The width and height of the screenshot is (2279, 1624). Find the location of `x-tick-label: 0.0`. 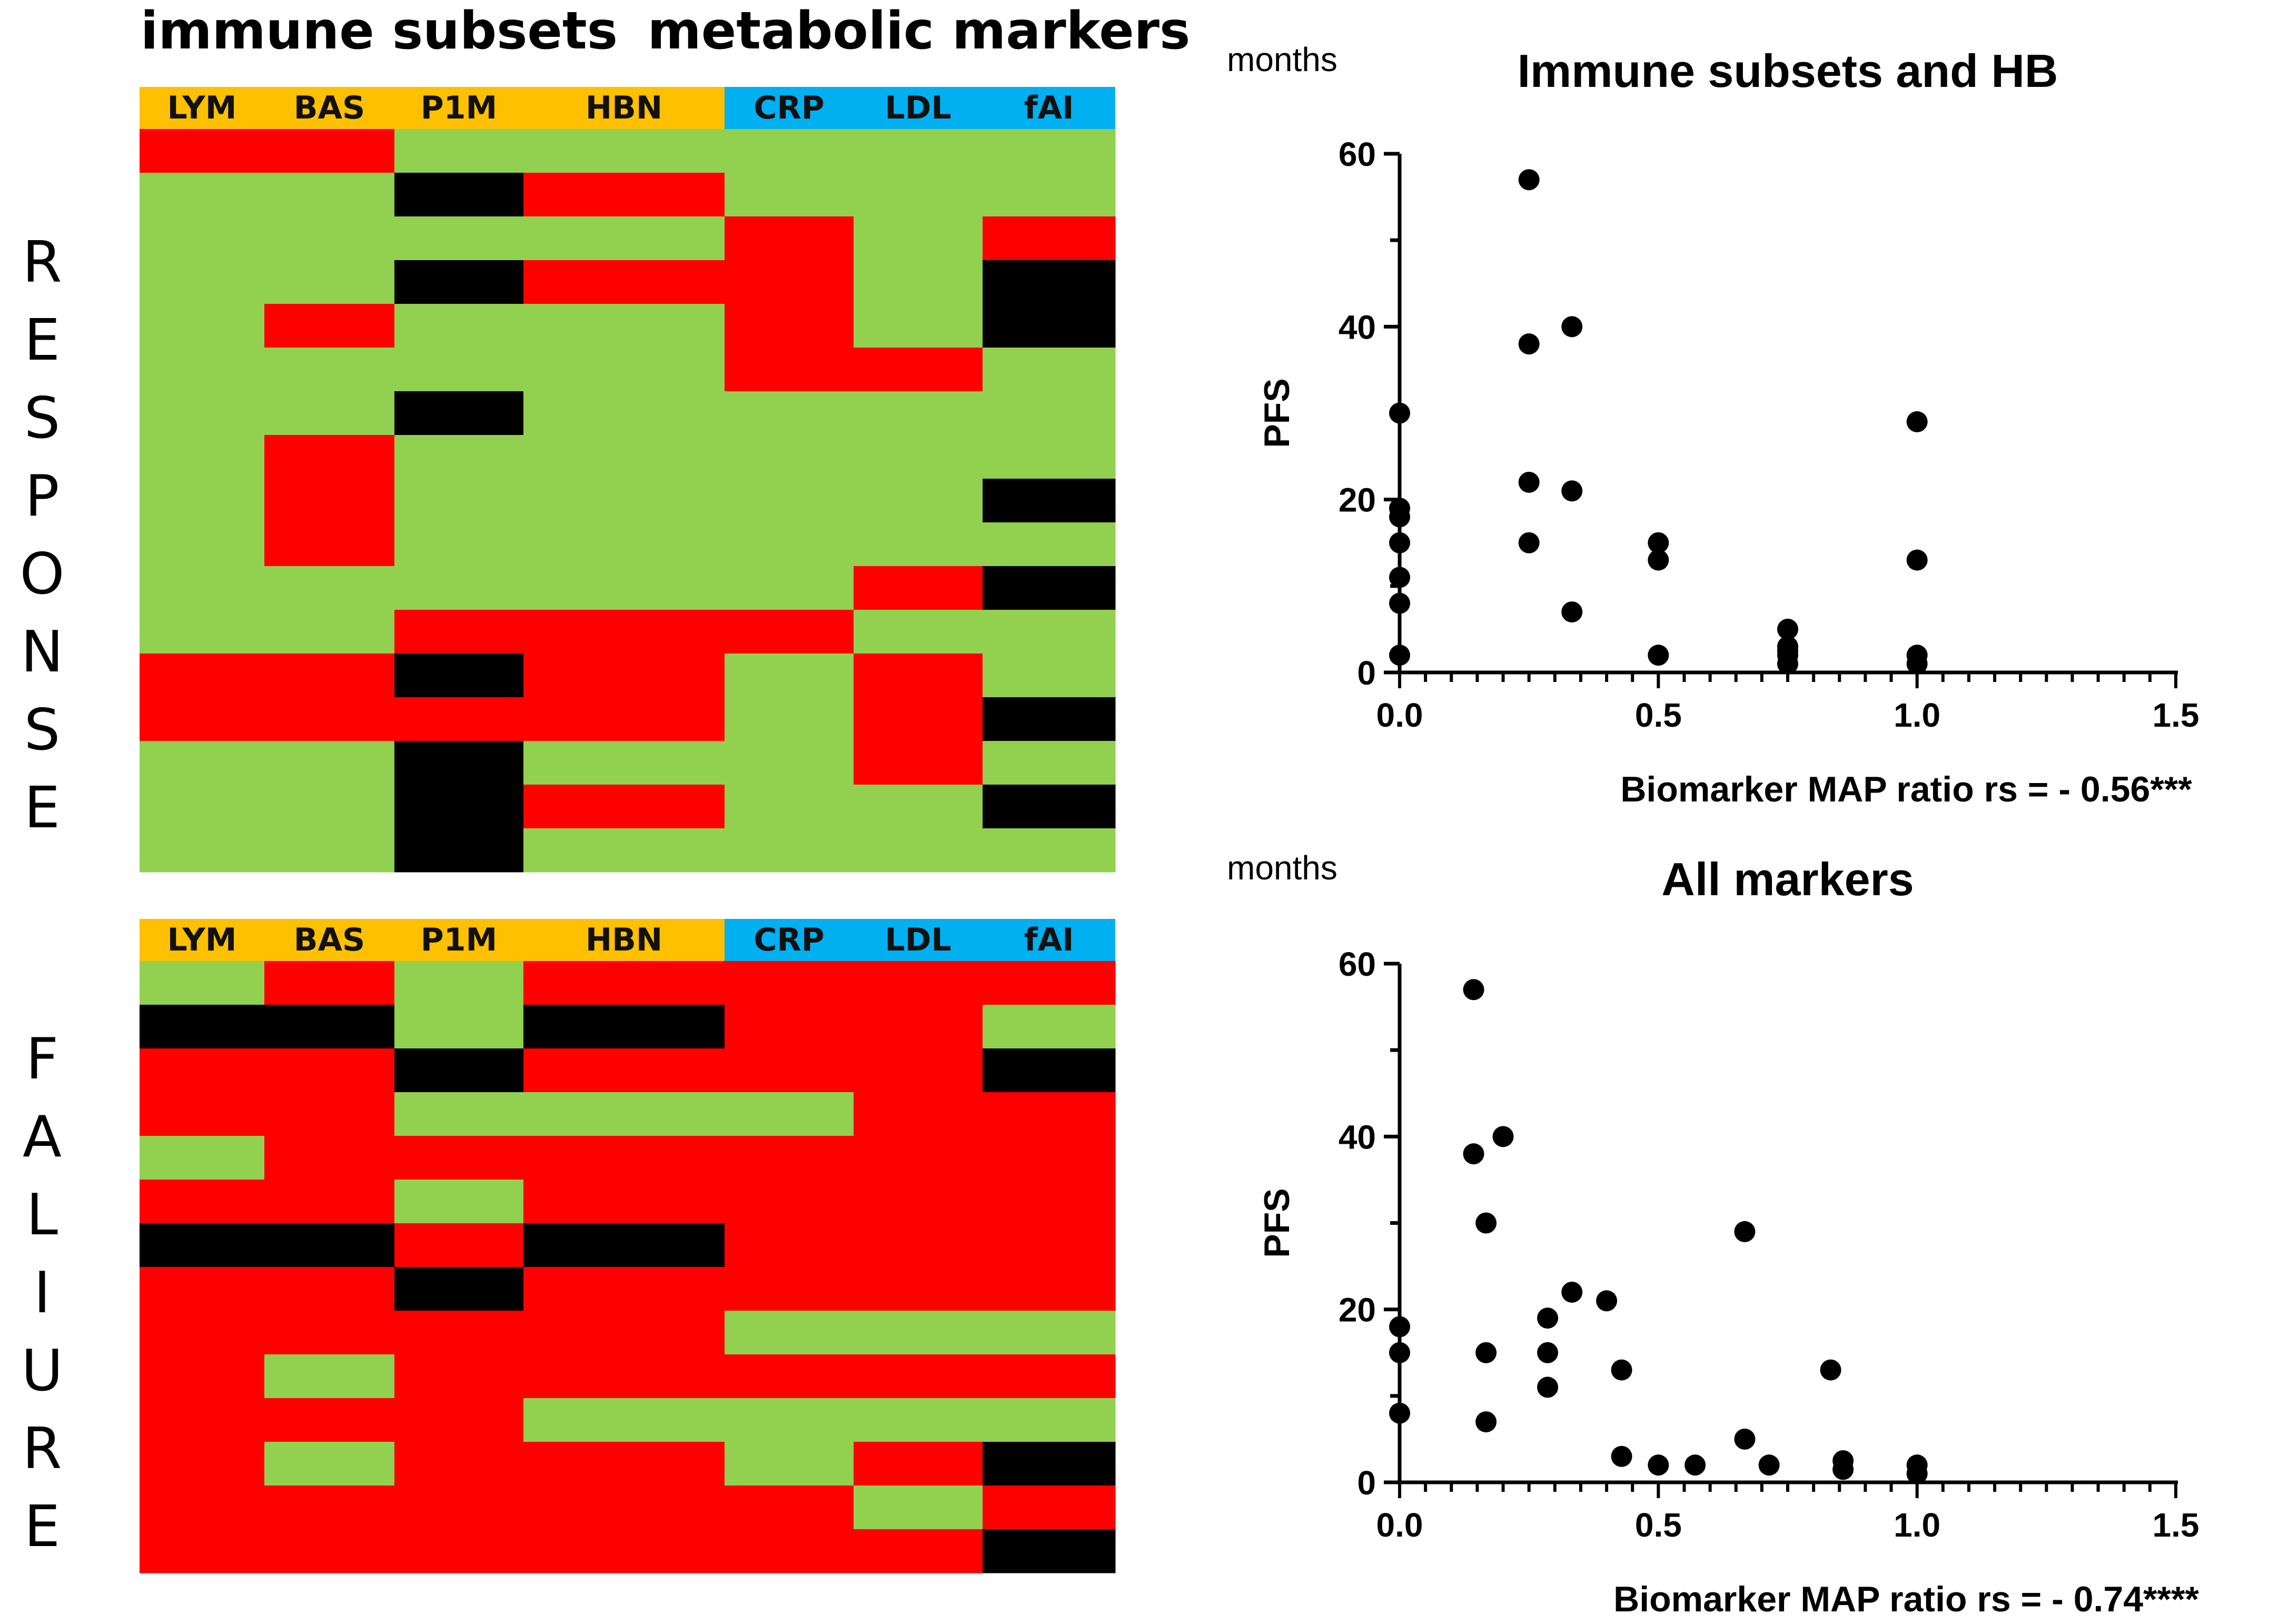

x-tick-label: 0.0 is located at coordinates (1400, 1525).